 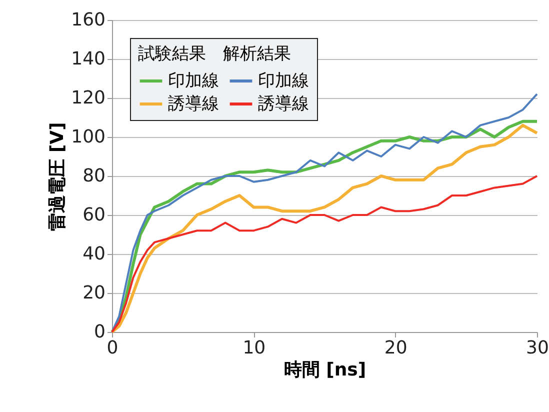 What do you see at coordinates (94, 254) in the screenshot?
I see `y-tick-label: 40` at bounding box center [94, 254].